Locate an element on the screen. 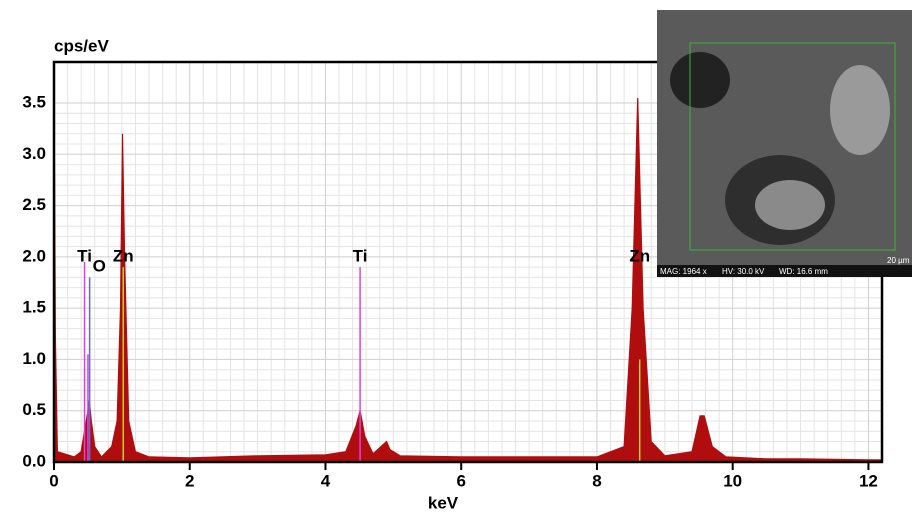 This screenshot has height=515, width=919. y-tick-label: 3.0 is located at coordinates (34, 153).